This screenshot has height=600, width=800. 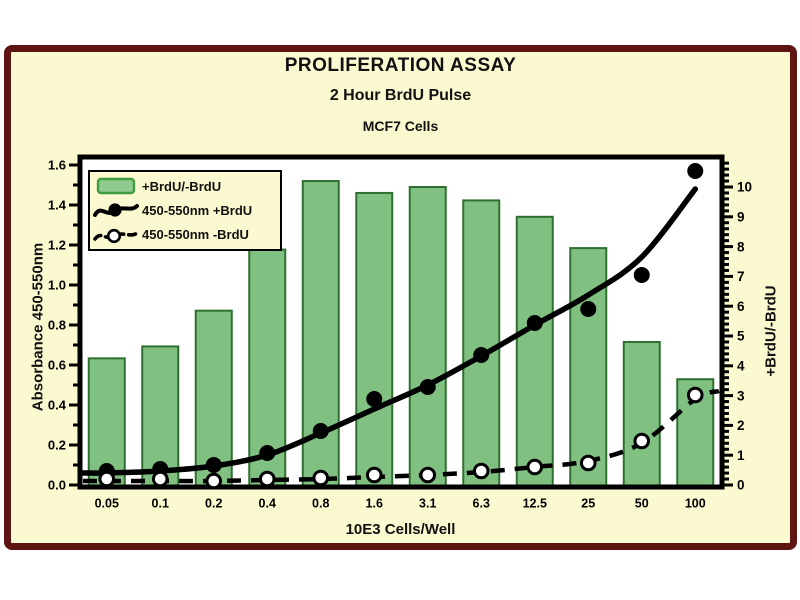 I want to click on right-axis-tick-label: 3, so click(x=741, y=395).